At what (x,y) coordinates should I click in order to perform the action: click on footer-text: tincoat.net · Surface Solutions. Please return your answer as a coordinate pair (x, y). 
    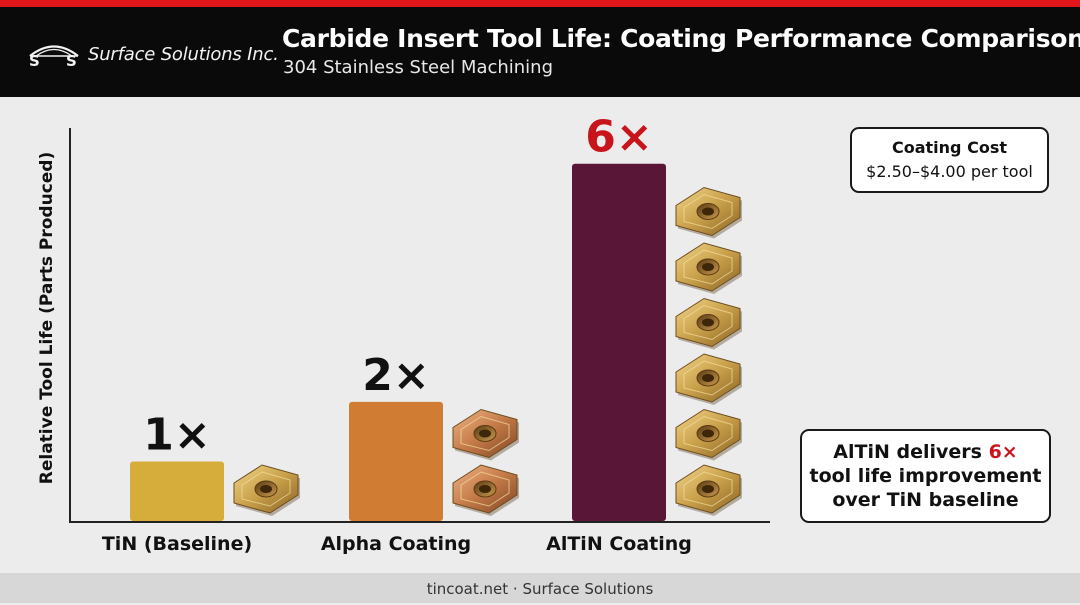
    Looking at the image, I should click on (540, 589).